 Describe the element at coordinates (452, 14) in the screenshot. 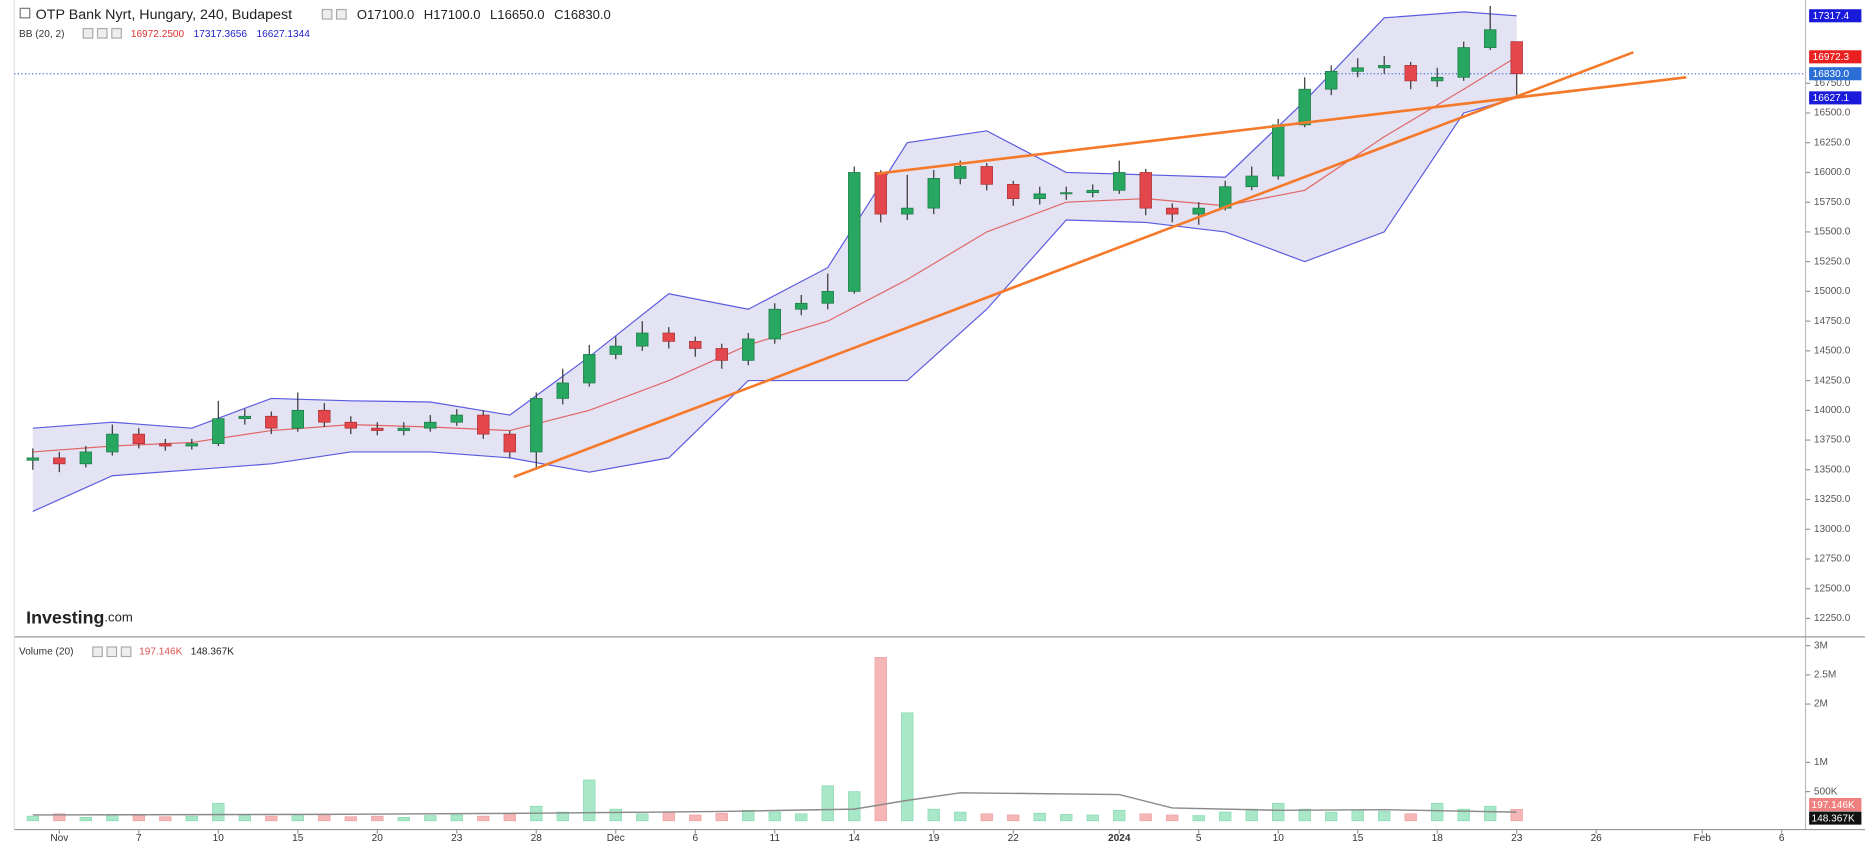

I see `ohlc-value: H17100.0` at that location.